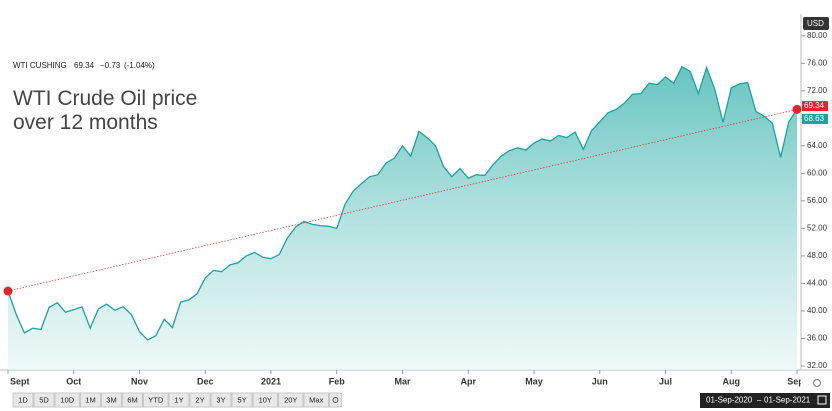 The width and height of the screenshot is (832, 411). Describe the element at coordinates (817, 228) in the screenshot. I see `y-tick-label: 52.00` at that location.